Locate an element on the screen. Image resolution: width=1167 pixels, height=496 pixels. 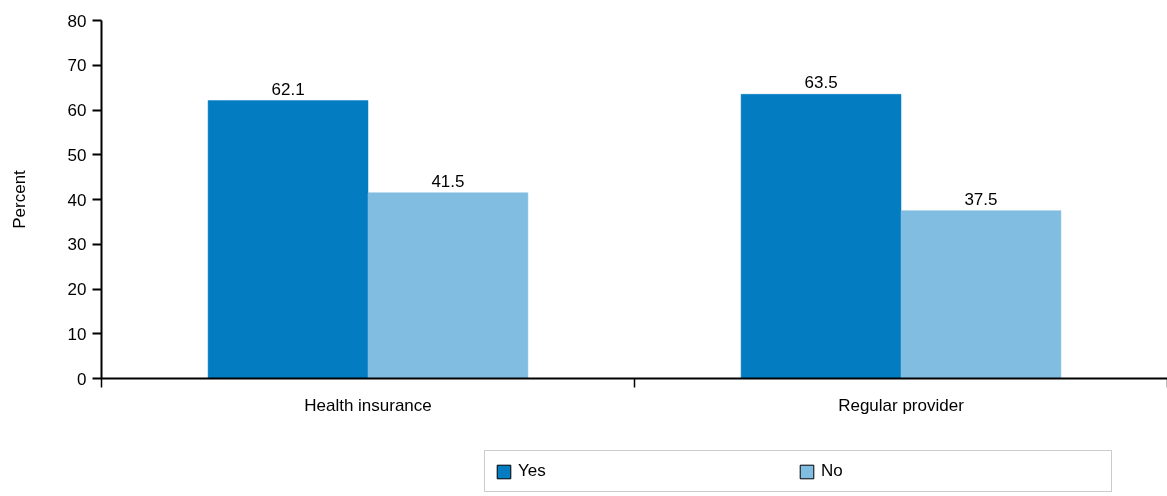
y-tick-label: 0 is located at coordinates (82, 379).